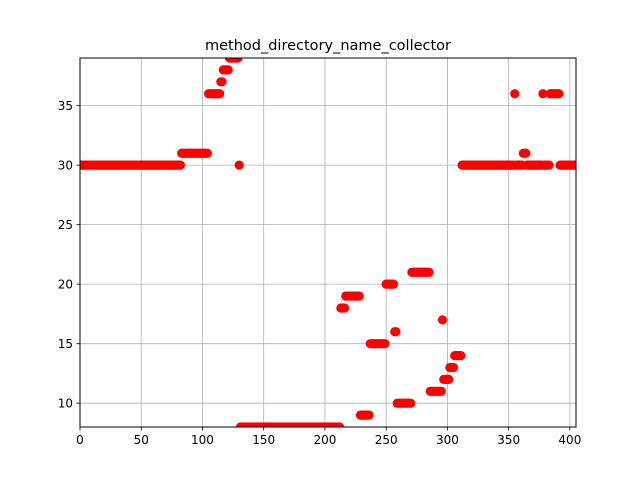 The image size is (640, 480). Describe the element at coordinates (324, 440) in the screenshot. I see `x-tick-label: 200` at that location.